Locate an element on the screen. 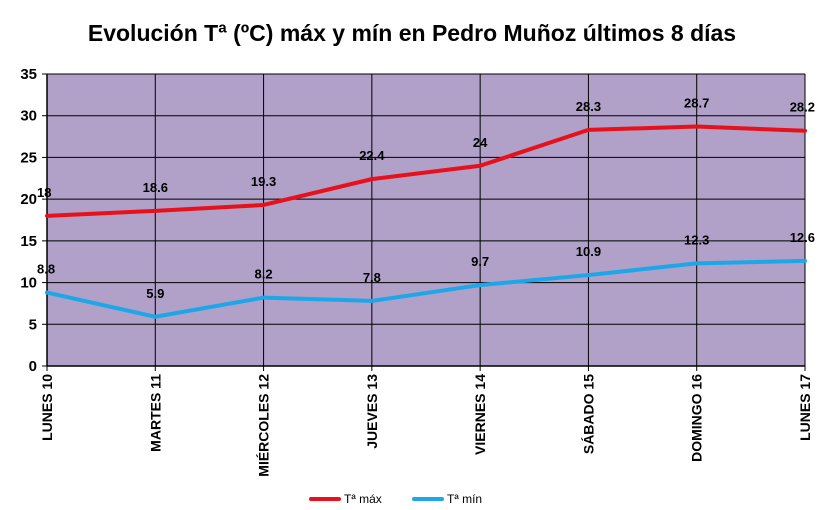 The height and width of the screenshot is (510, 824). y-tick-label: 30 is located at coordinates (28, 116).